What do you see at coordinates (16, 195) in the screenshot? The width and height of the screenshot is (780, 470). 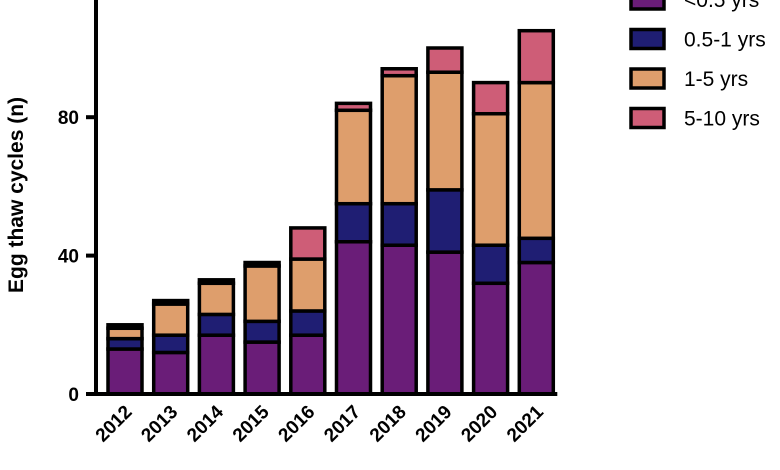 I see `y-axis-label: Egg thaw cycles (n)` at bounding box center [16, 195].